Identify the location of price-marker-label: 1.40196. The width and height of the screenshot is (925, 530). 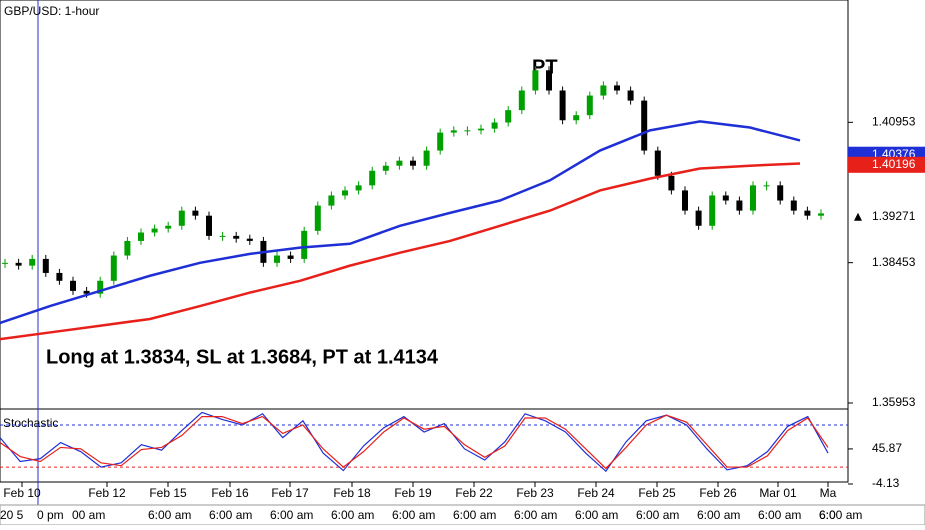
(894, 164).